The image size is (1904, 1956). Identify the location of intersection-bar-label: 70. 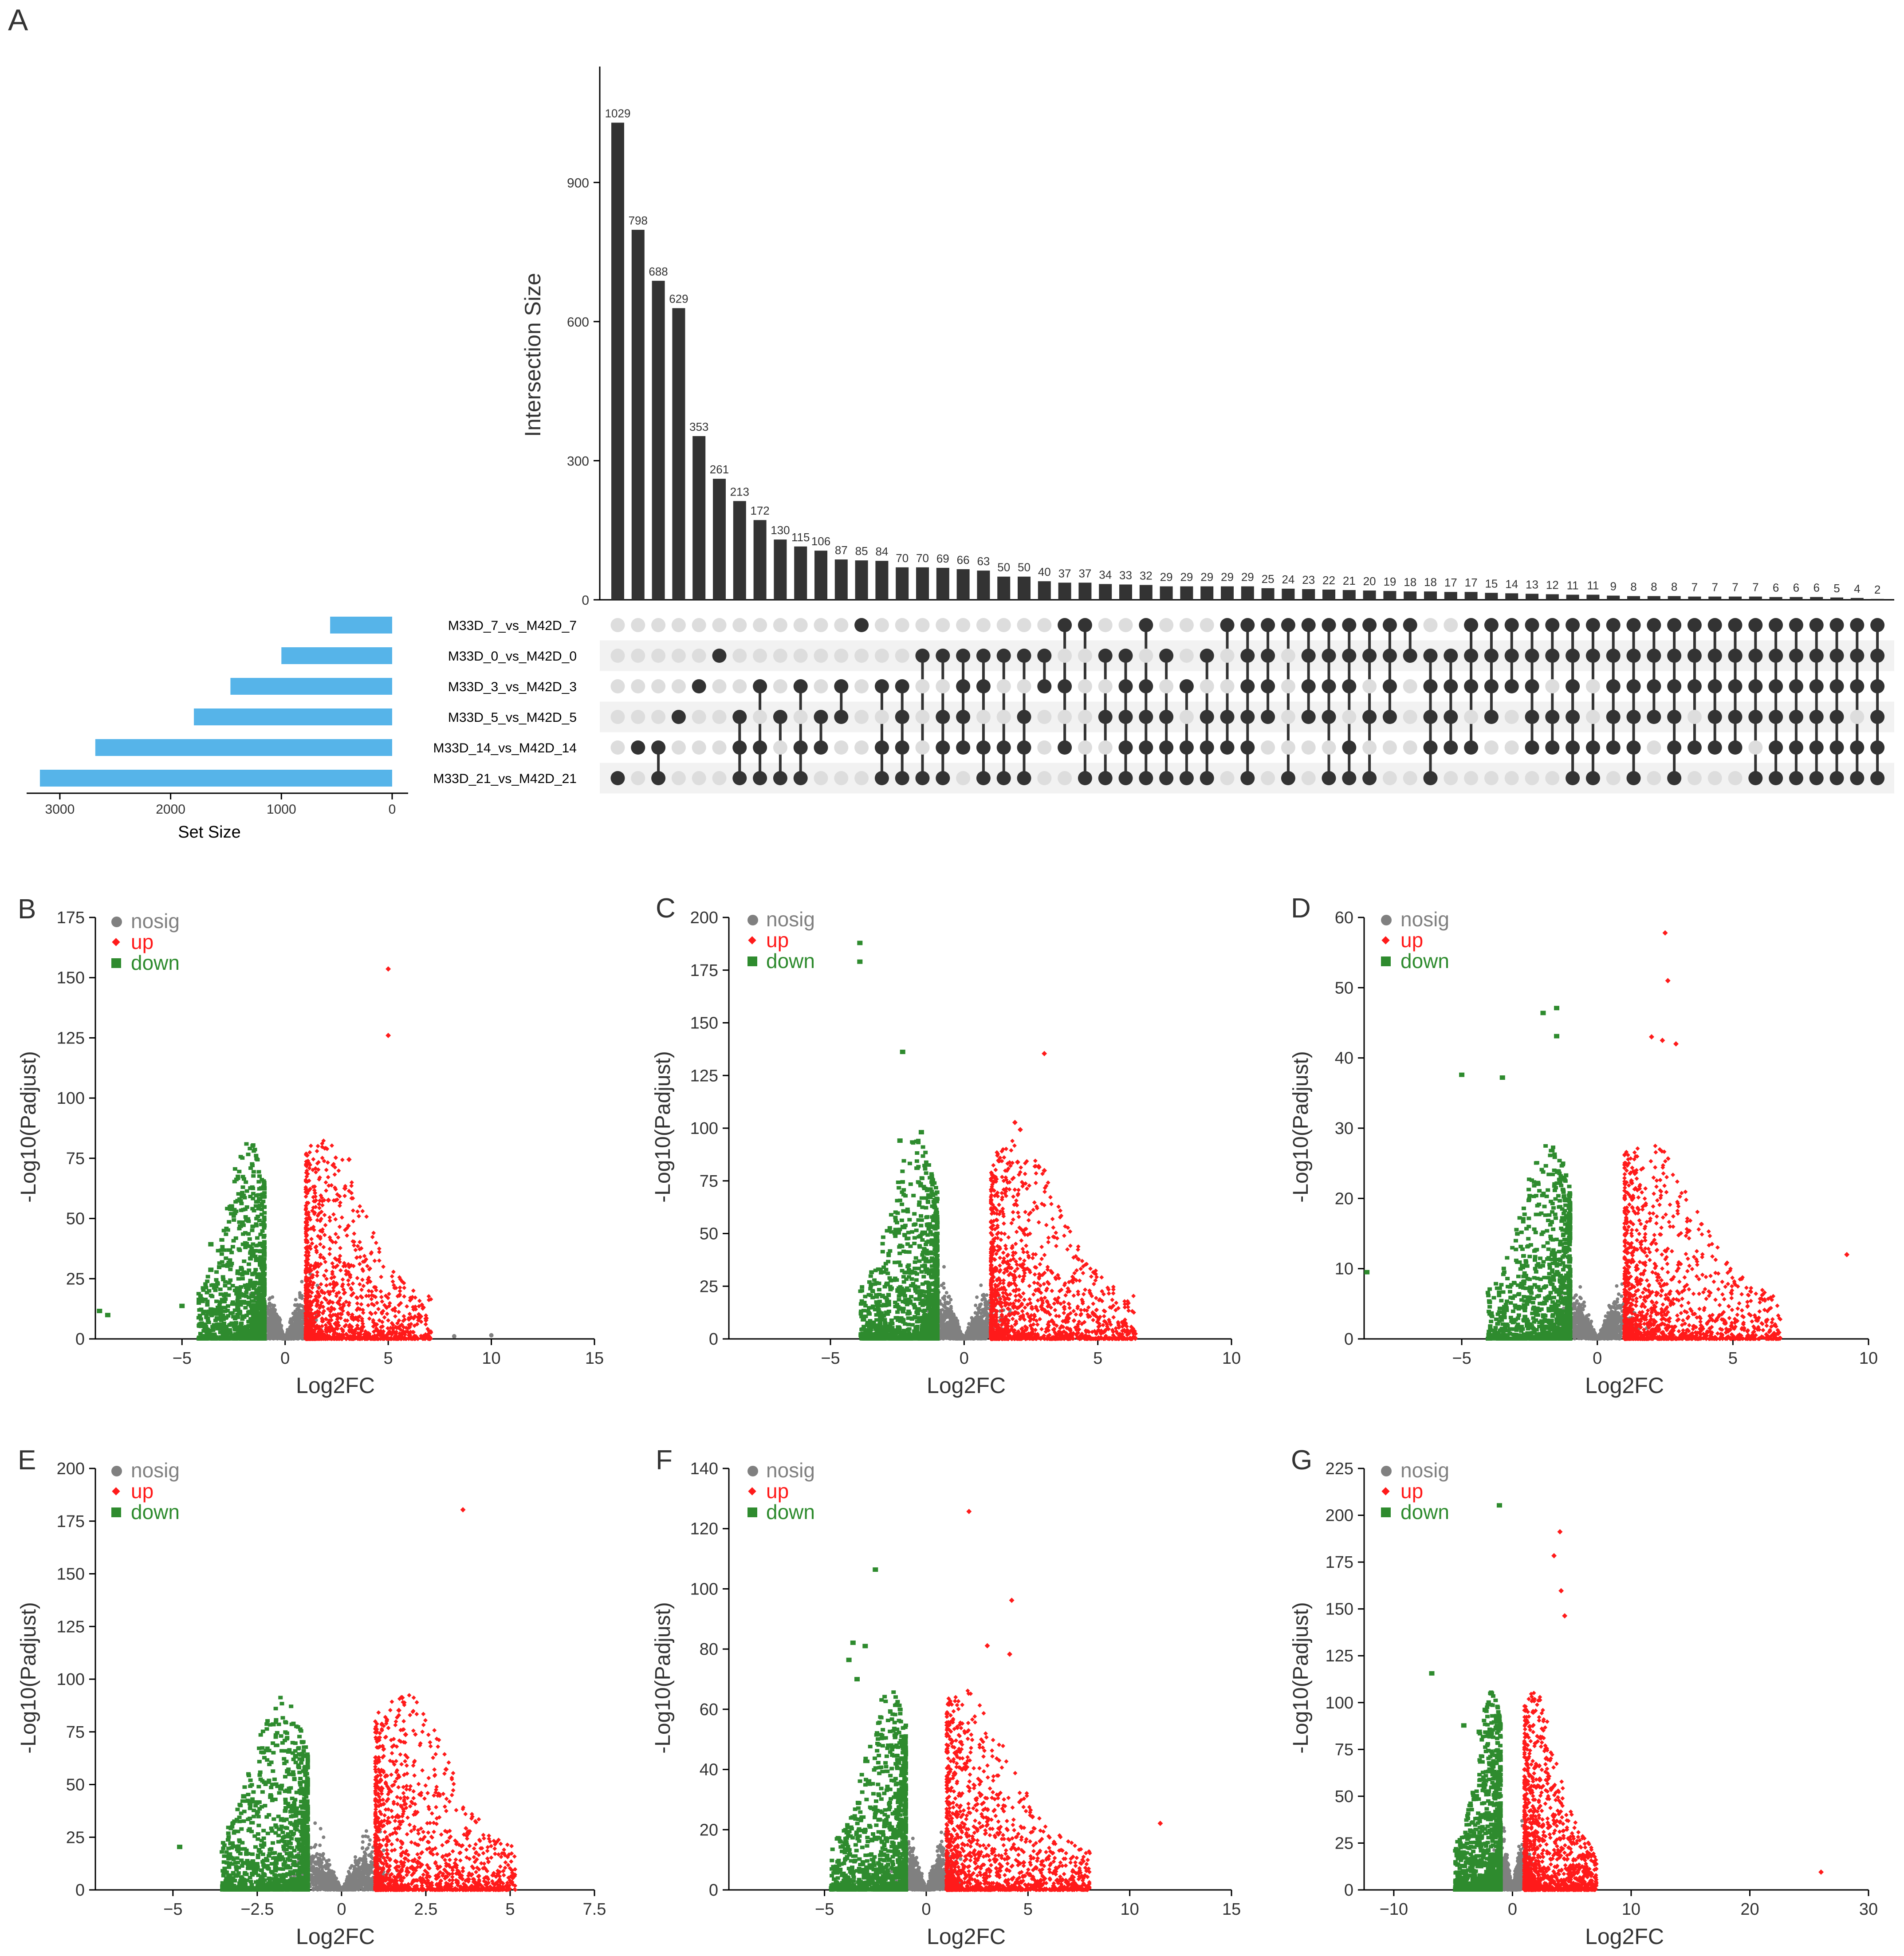
(902, 558).